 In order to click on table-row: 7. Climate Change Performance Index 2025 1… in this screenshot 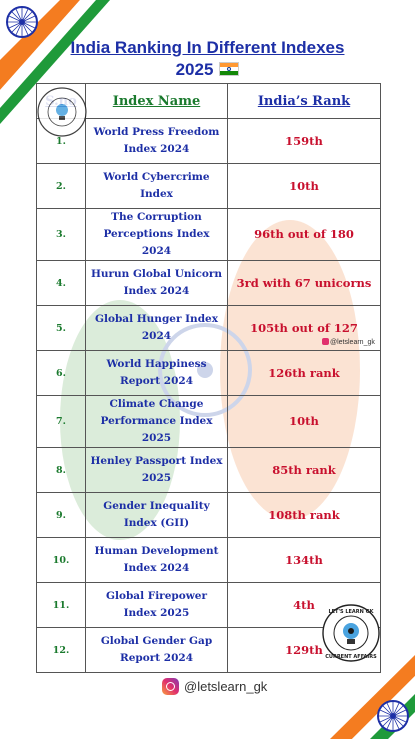, I will do `click(208, 421)`.